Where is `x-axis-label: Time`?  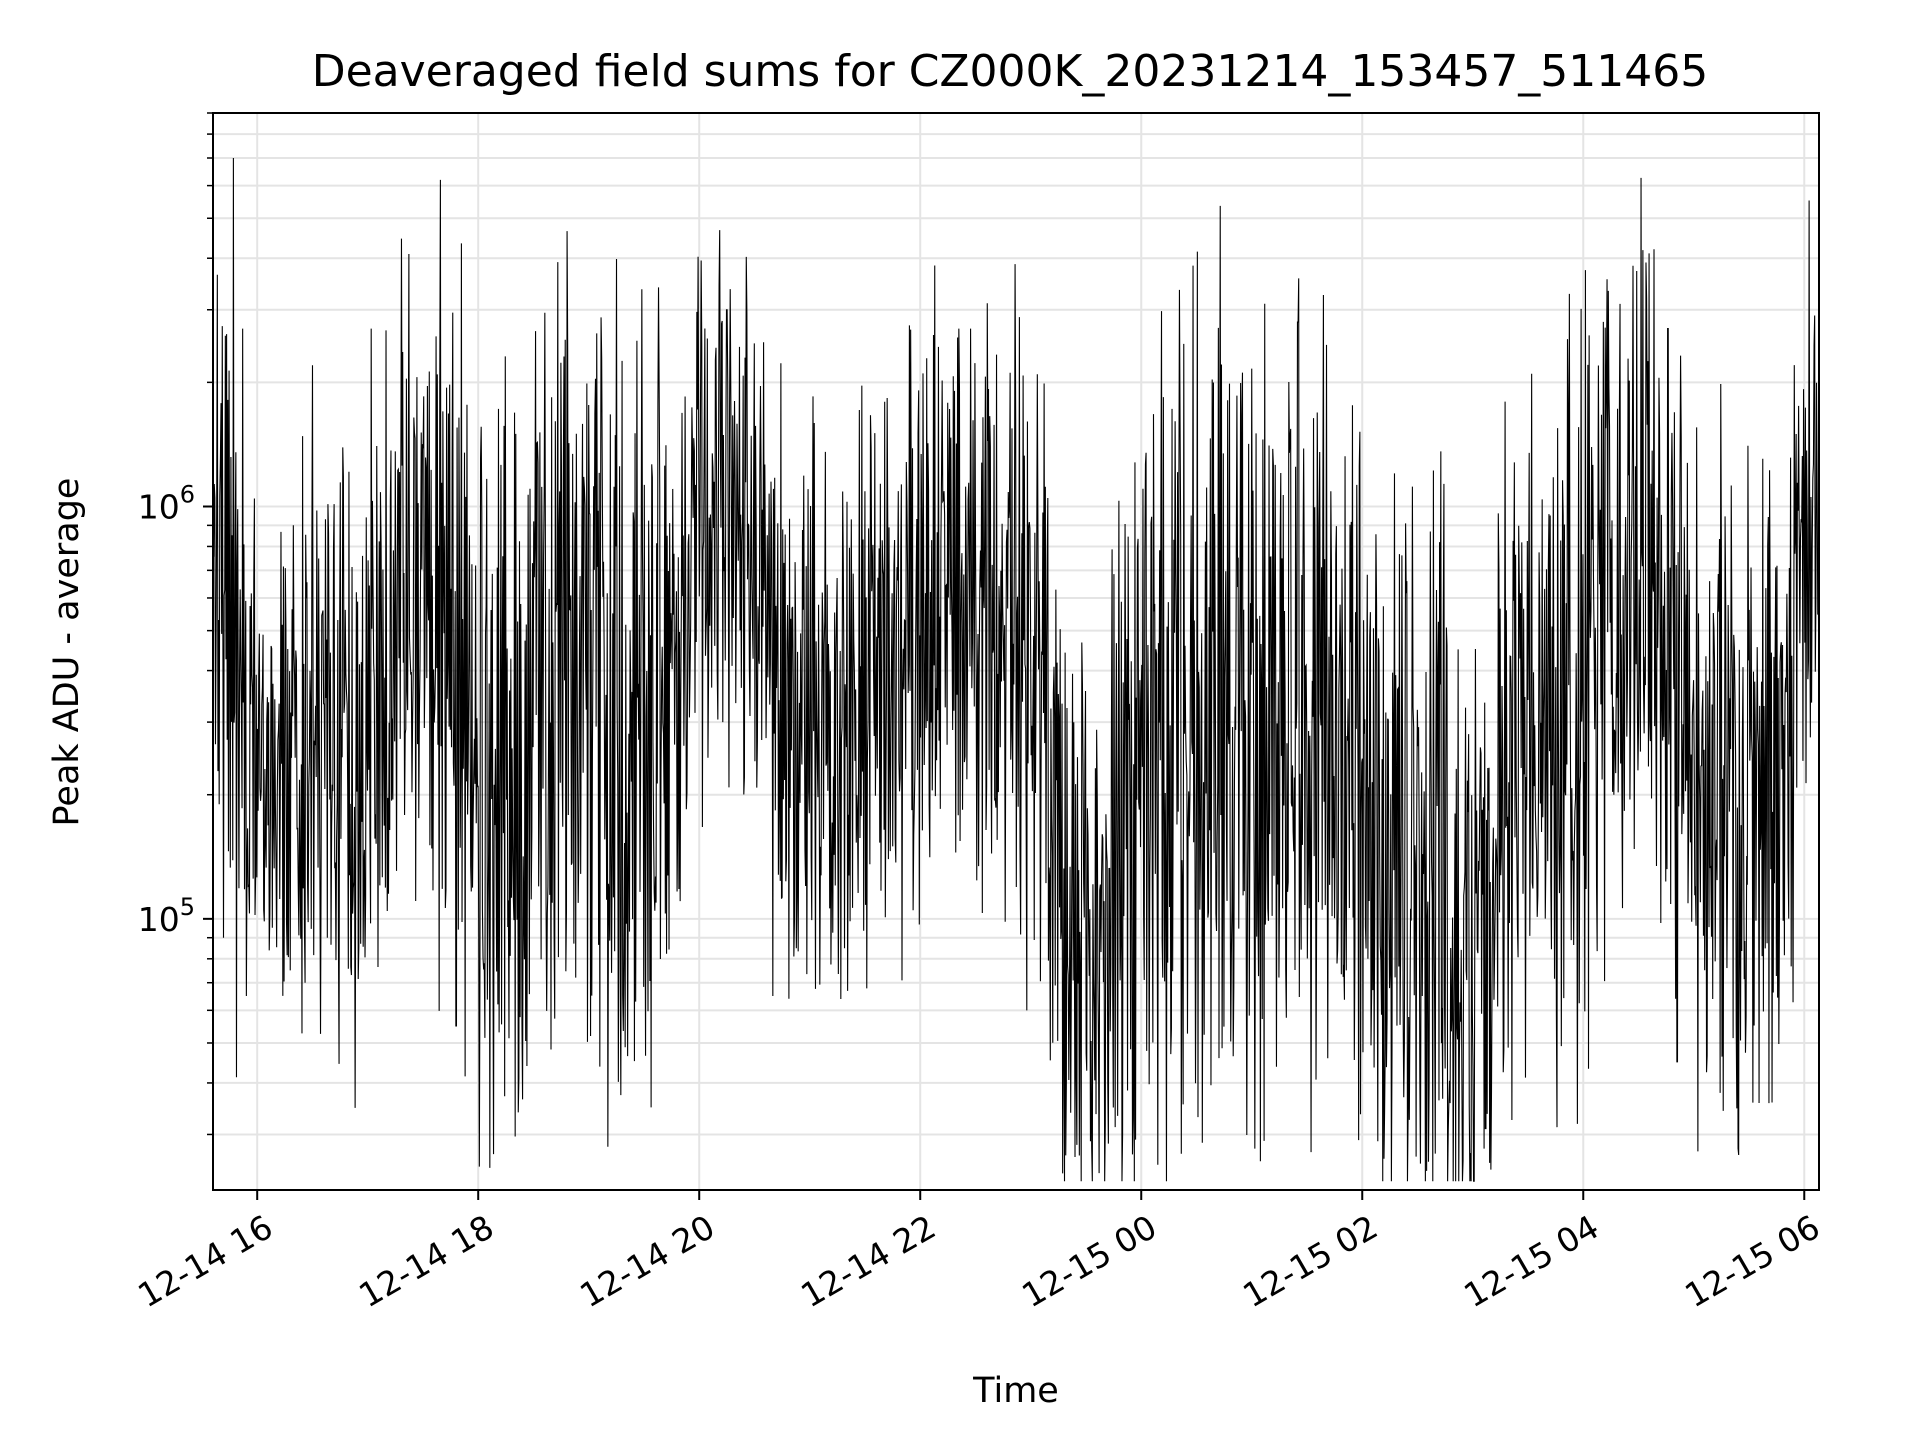 x-axis-label: Time is located at coordinates (1015, 1391).